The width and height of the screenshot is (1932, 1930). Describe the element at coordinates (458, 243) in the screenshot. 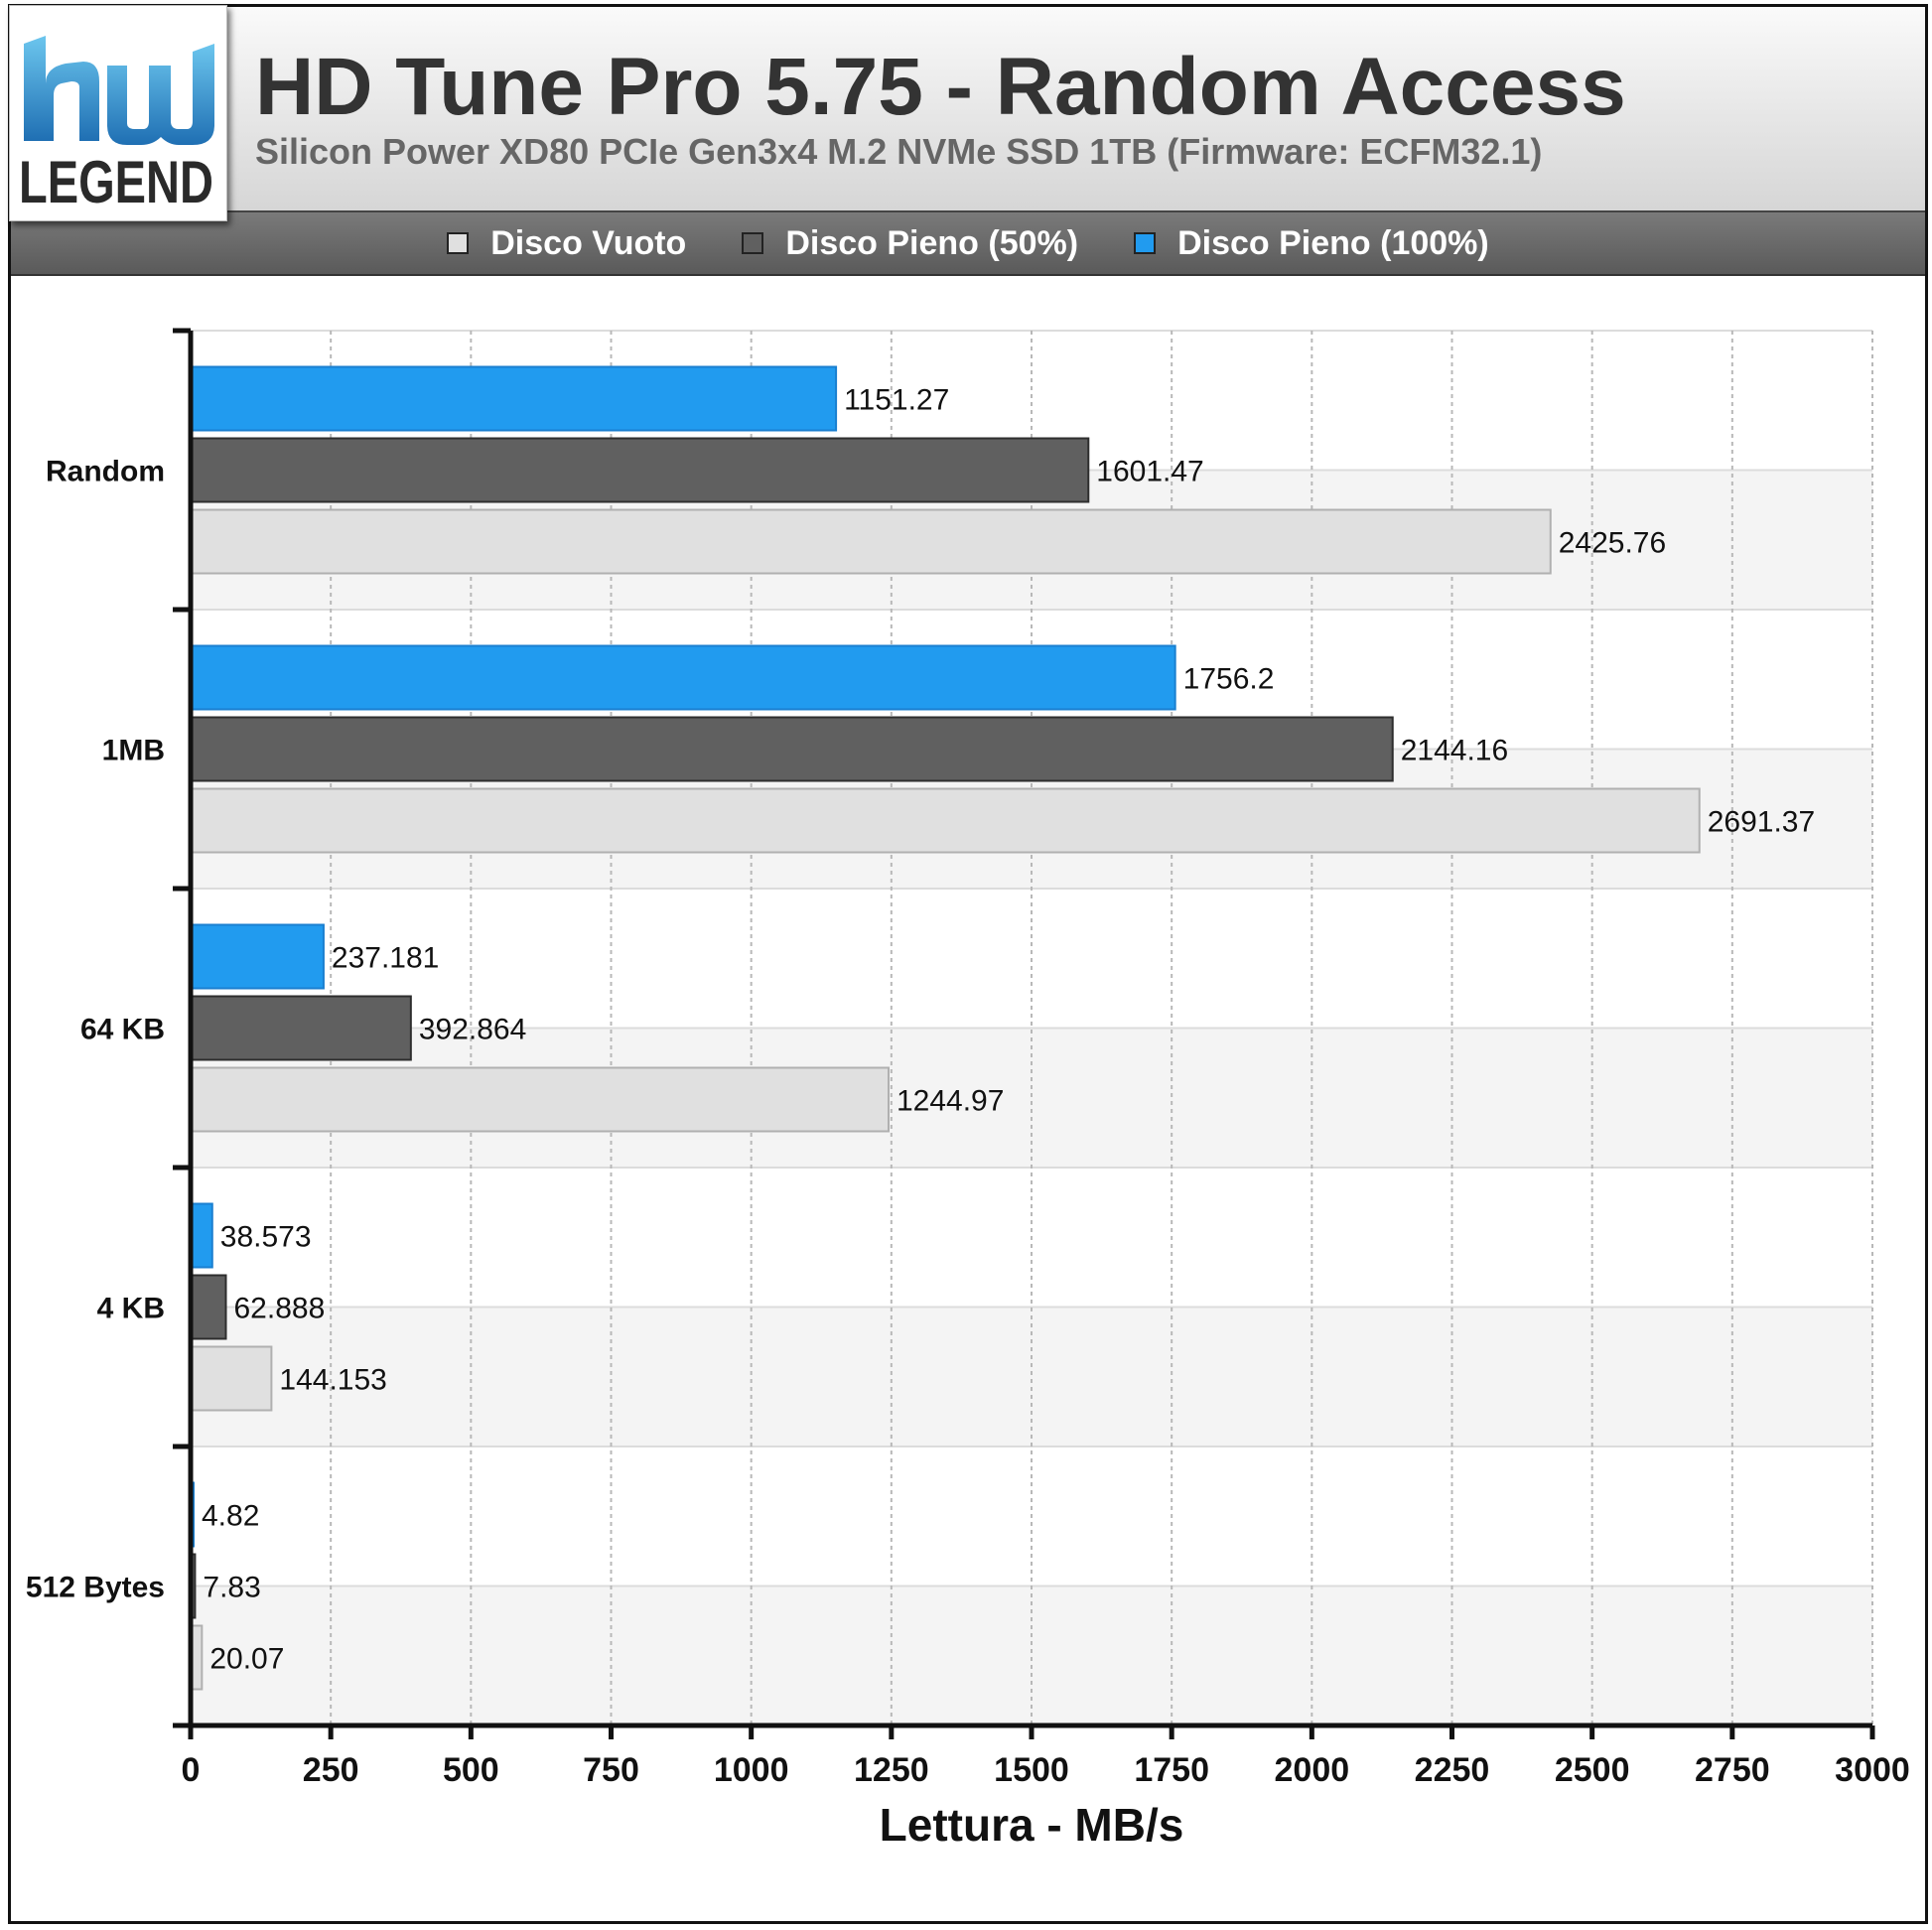

I see `legend-swatch-disco-vuoto` at that location.